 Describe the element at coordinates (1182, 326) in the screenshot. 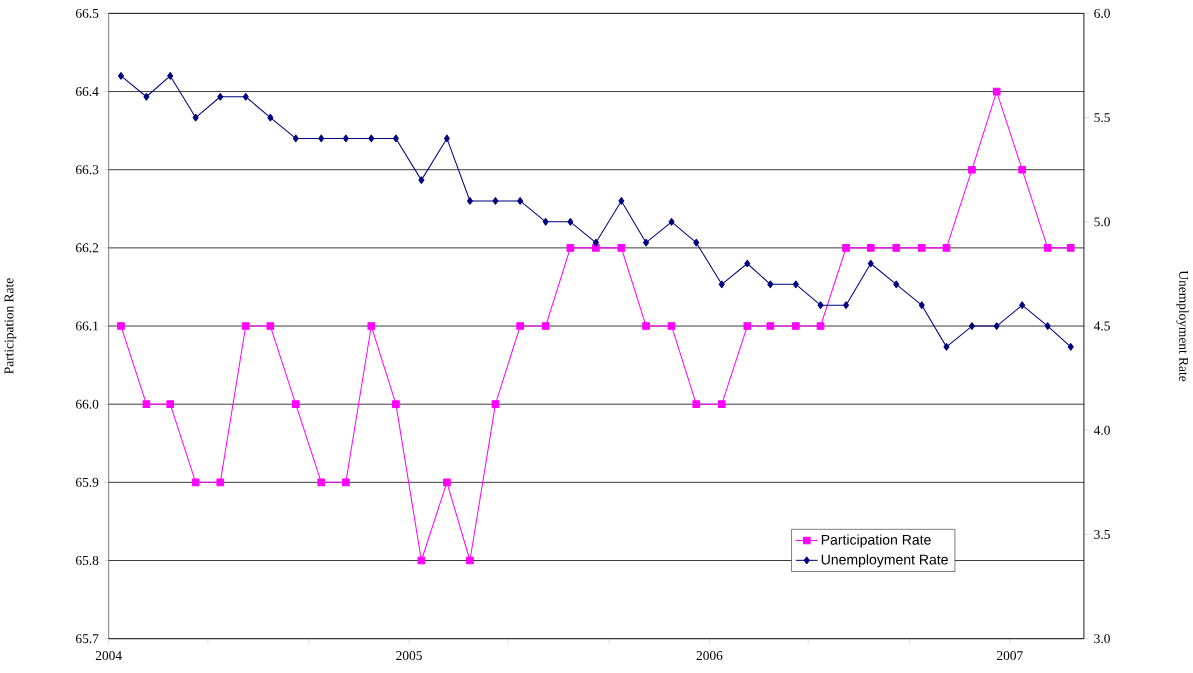

I see `y2-axis-title: Unemployment Rate` at that location.